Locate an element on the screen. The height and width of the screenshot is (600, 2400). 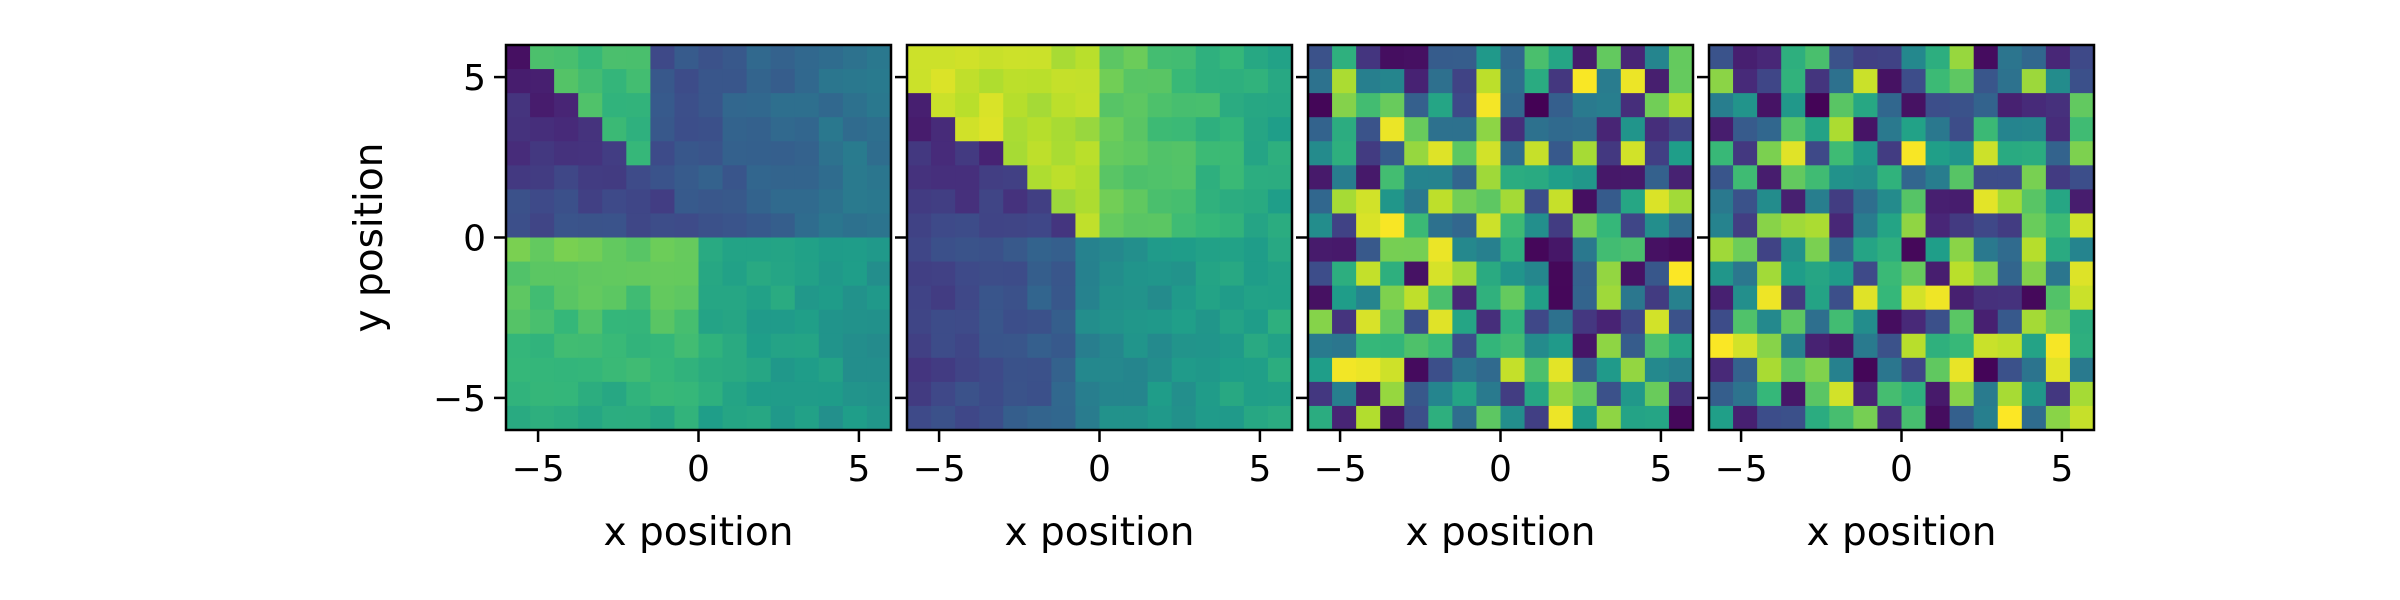
x-tick-label: −5 is located at coordinates (1741, 469).